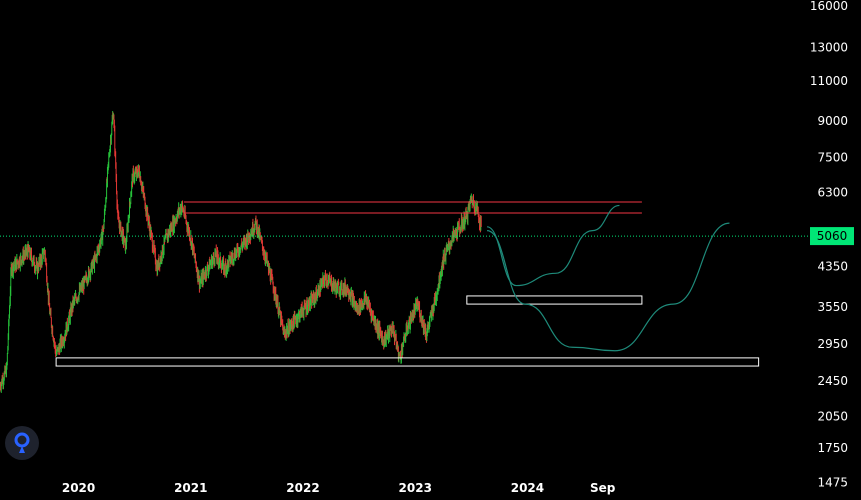  What do you see at coordinates (832, 381) in the screenshot?
I see `y-tick-label: 2450` at bounding box center [832, 381].